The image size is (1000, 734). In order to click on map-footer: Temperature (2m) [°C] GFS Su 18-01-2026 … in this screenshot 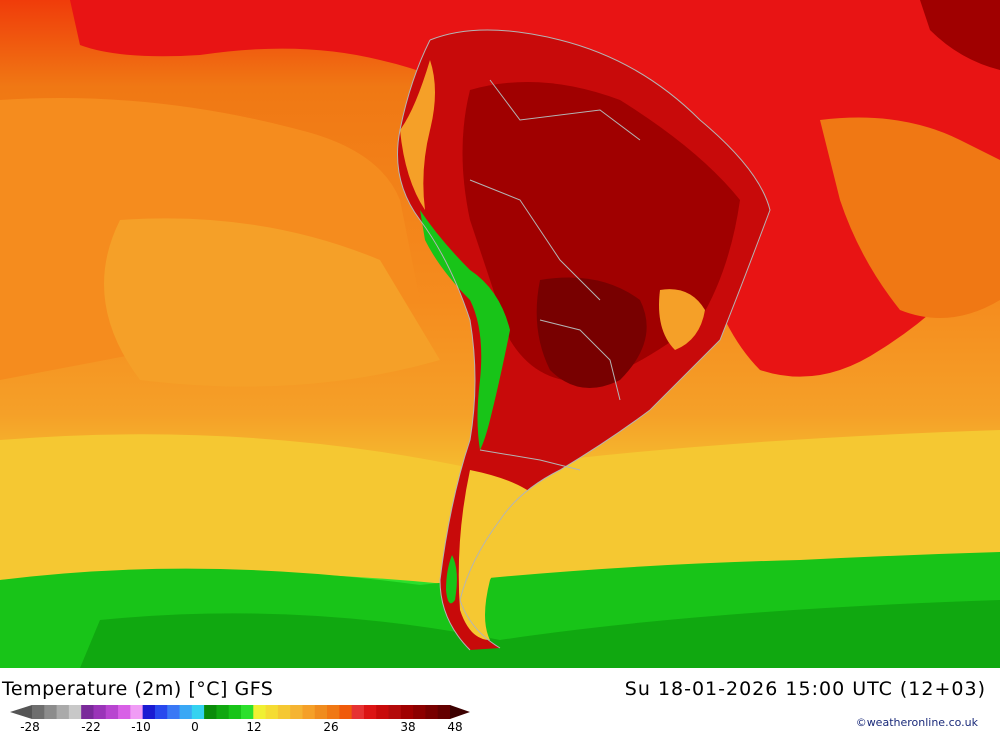, I will do `click(500, 701)`.